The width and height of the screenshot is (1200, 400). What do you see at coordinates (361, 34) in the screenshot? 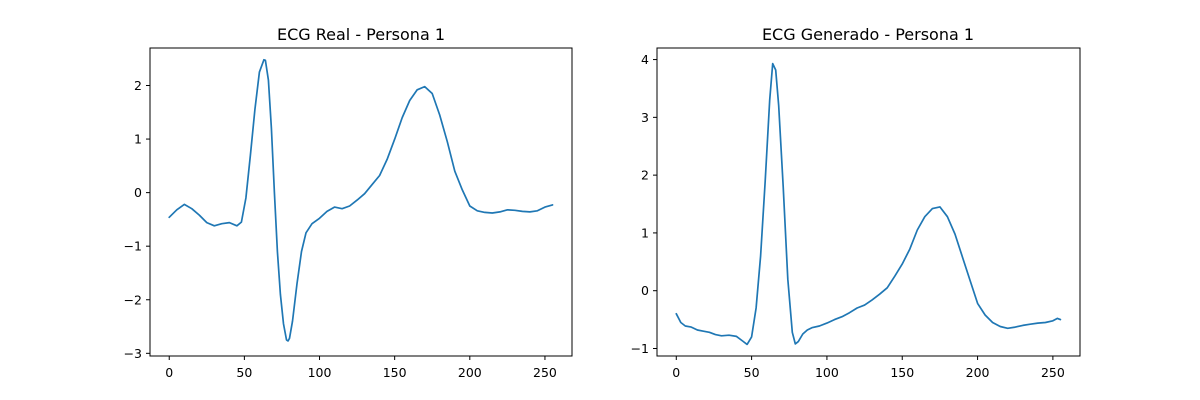
I see `chart-title: ECG Real - Persona 1` at bounding box center [361, 34].